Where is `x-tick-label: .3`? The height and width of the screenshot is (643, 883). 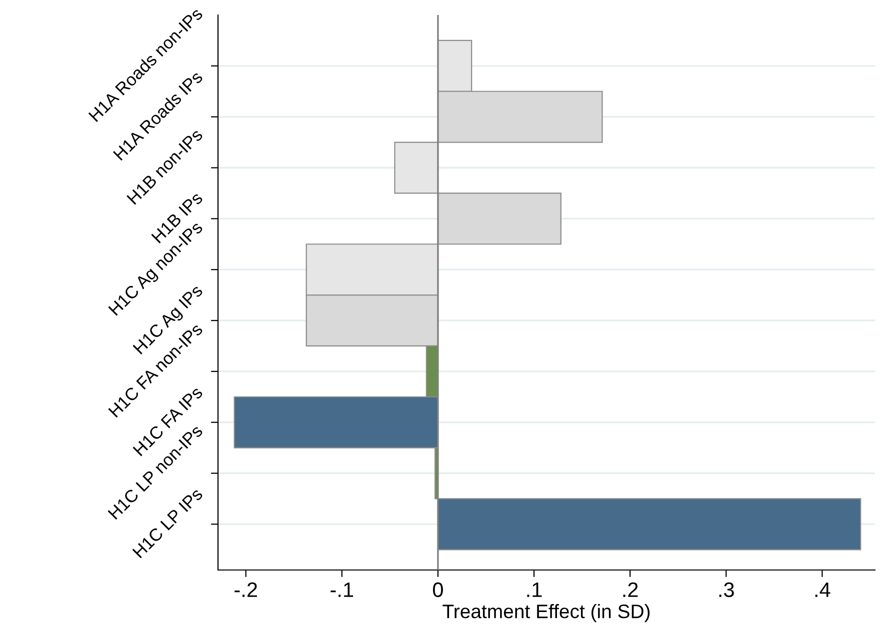
x-tick-label: .3 is located at coordinates (726, 590).